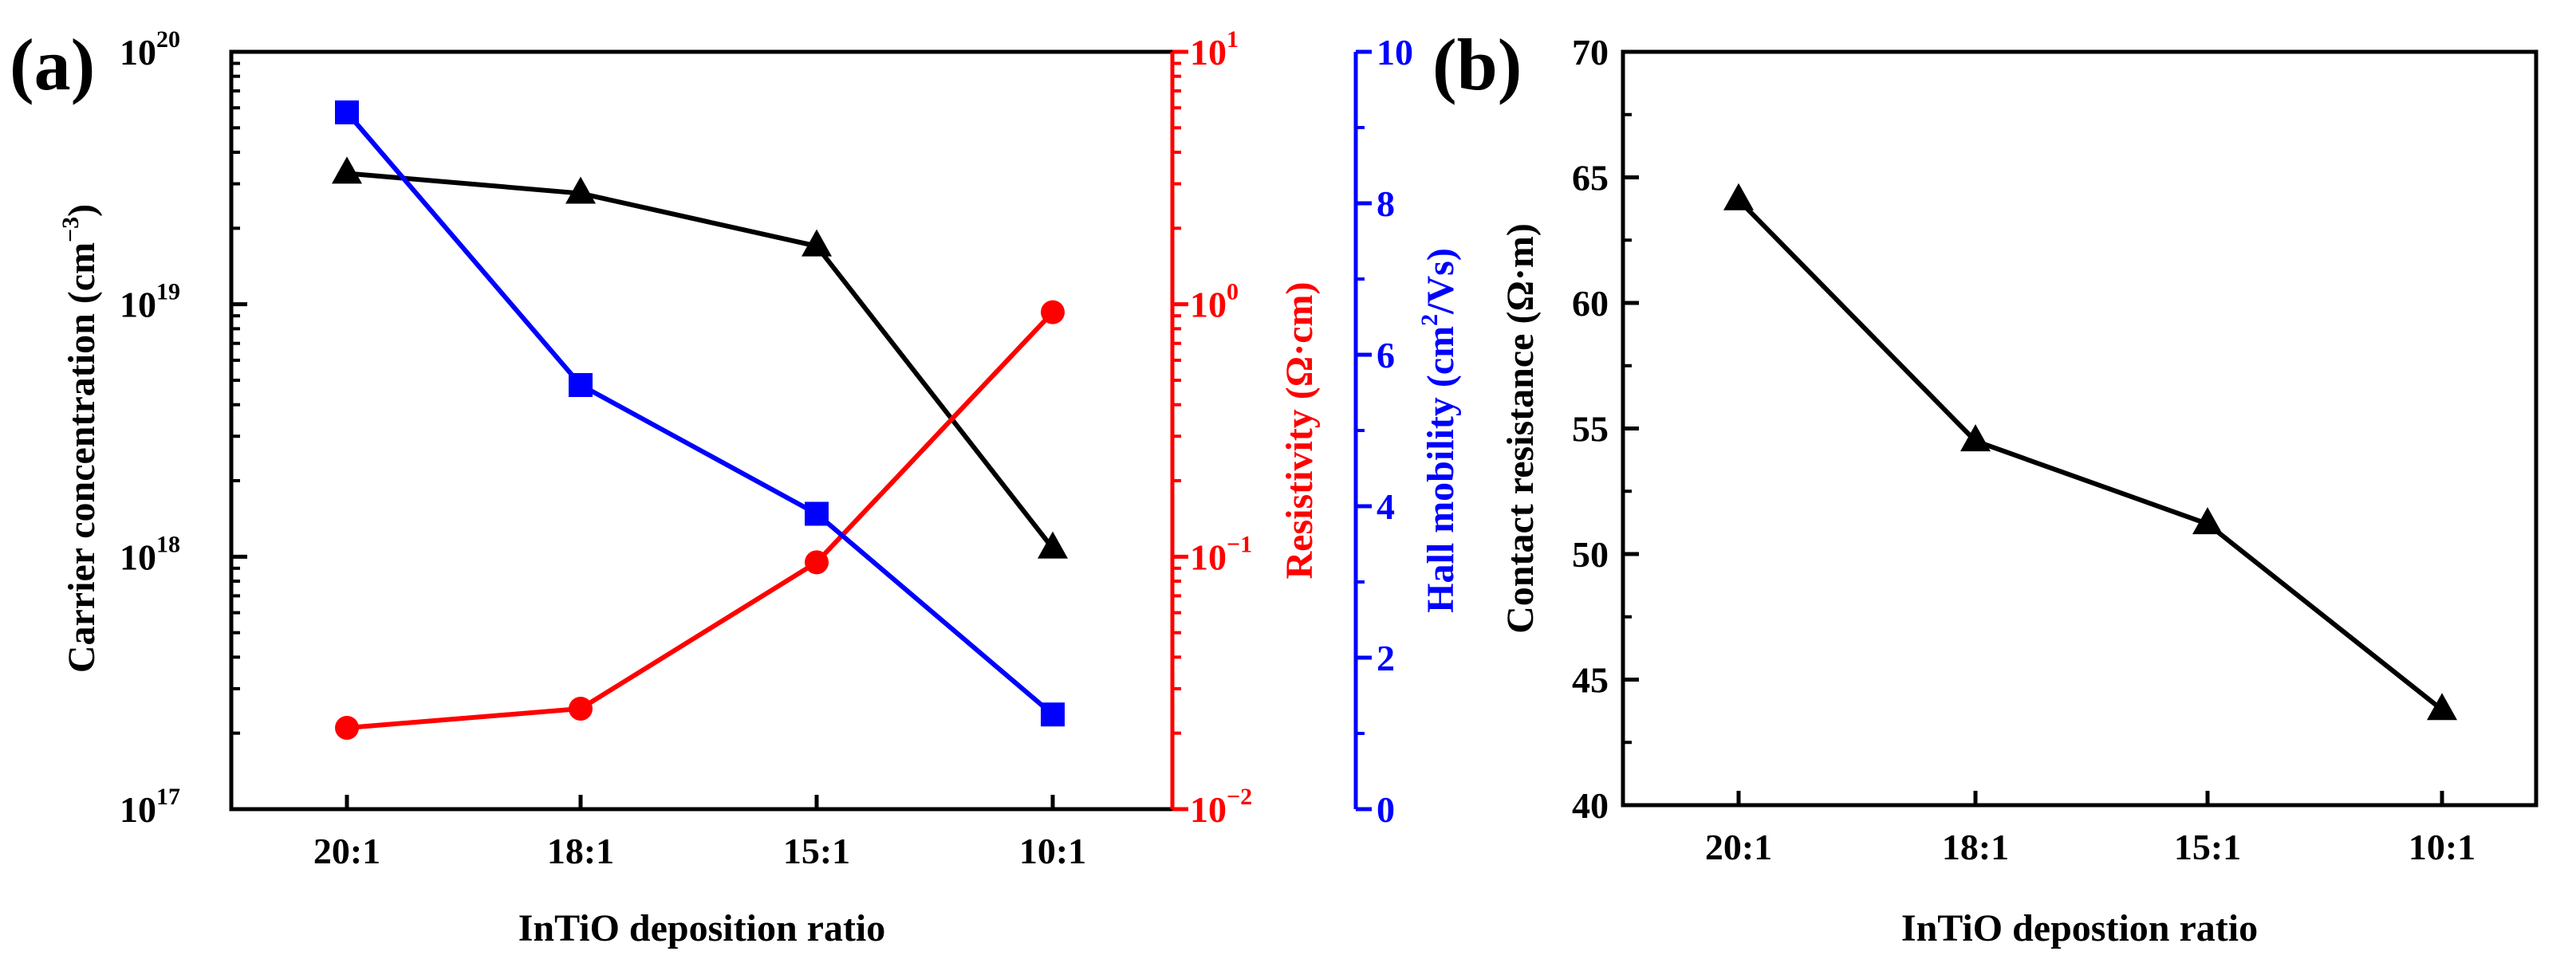 This screenshot has height=963, width=2576. I want to click on a-x-tick-label: 18:1, so click(580, 851).